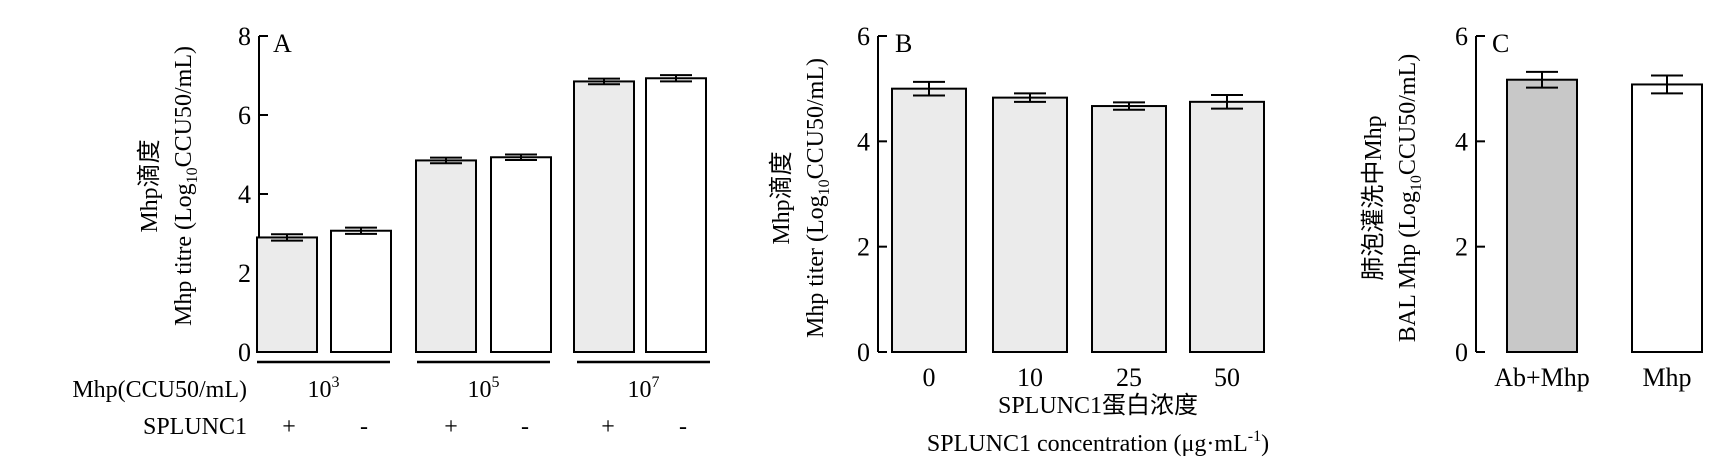 The image size is (1726, 463). I want to click on panel-a-letter: A, so click(282, 43).